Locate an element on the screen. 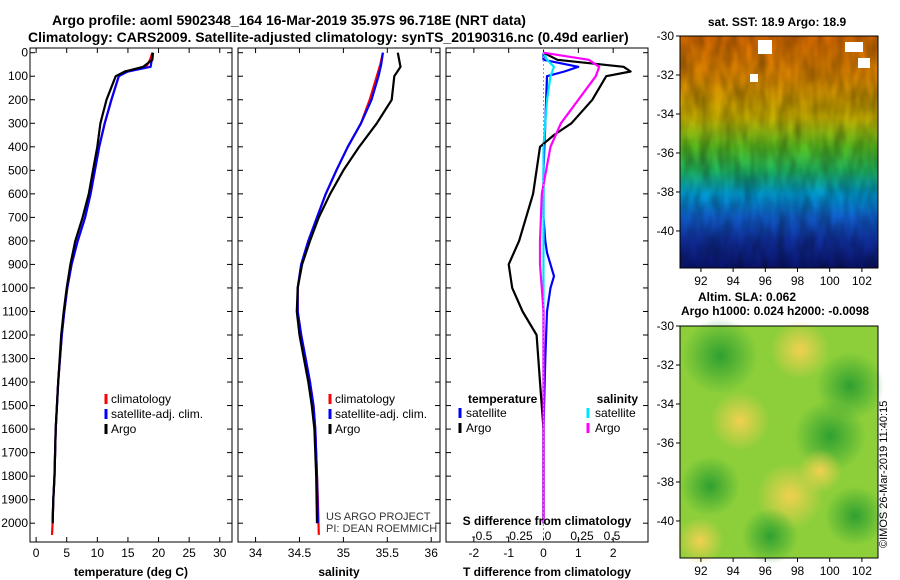 This screenshot has height=580, width=900. depth-tick-label: 1200 is located at coordinates (14, 335).